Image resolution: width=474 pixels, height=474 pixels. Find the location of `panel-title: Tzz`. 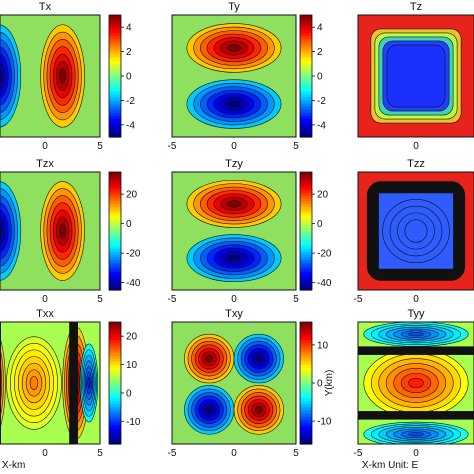

panel-title: Tzz is located at coordinates (416, 164).